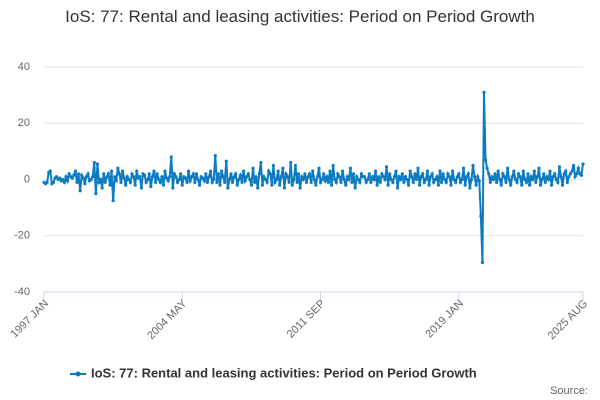 The width and height of the screenshot is (600, 400). What do you see at coordinates (569, 391) in the screenshot?
I see `source: Source:` at bounding box center [569, 391].